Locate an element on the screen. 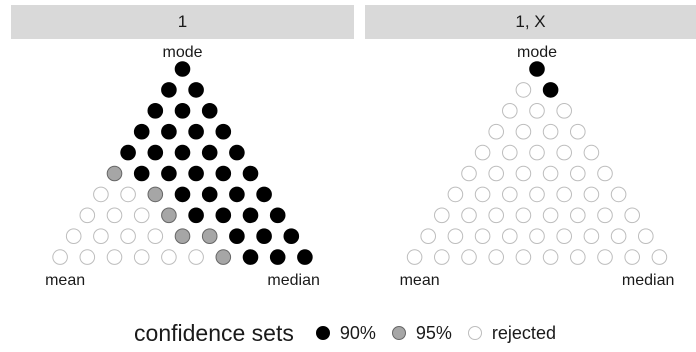 This screenshot has width=696, height=352. panel-title: 1 is located at coordinates (182, 21).